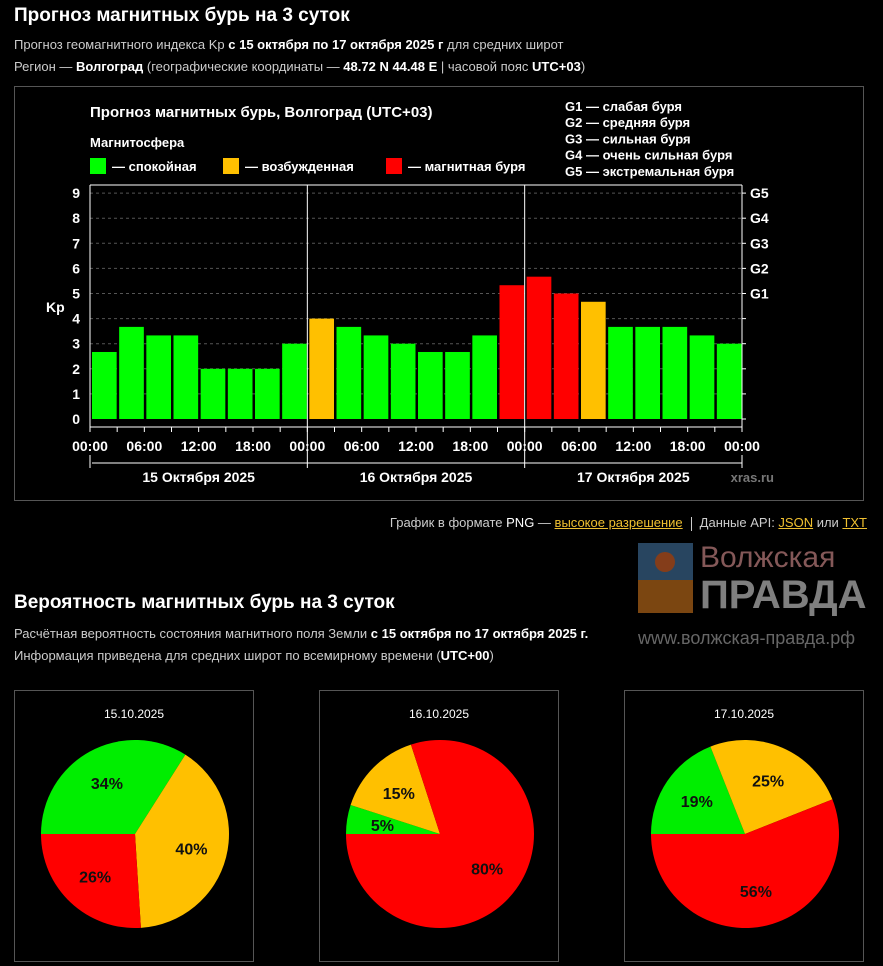 The width and height of the screenshot is (883, 966). Describe the element at coordinates (627, 122) in the screenshot. I see `g-legend-item: G2 — средняя буря` at that location.